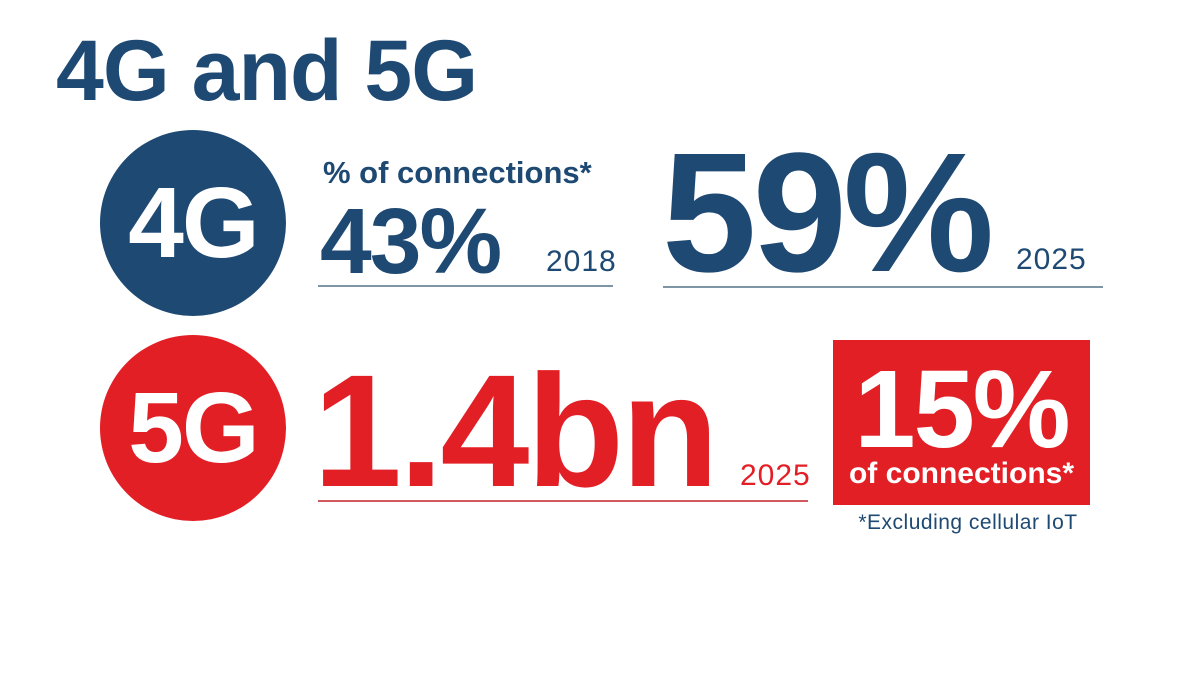 The height and width of the screenshot is (675, 1200). Describe the element at coordinates (883, 287) in the screenshot. I see `divider-4g-2025` at that location.